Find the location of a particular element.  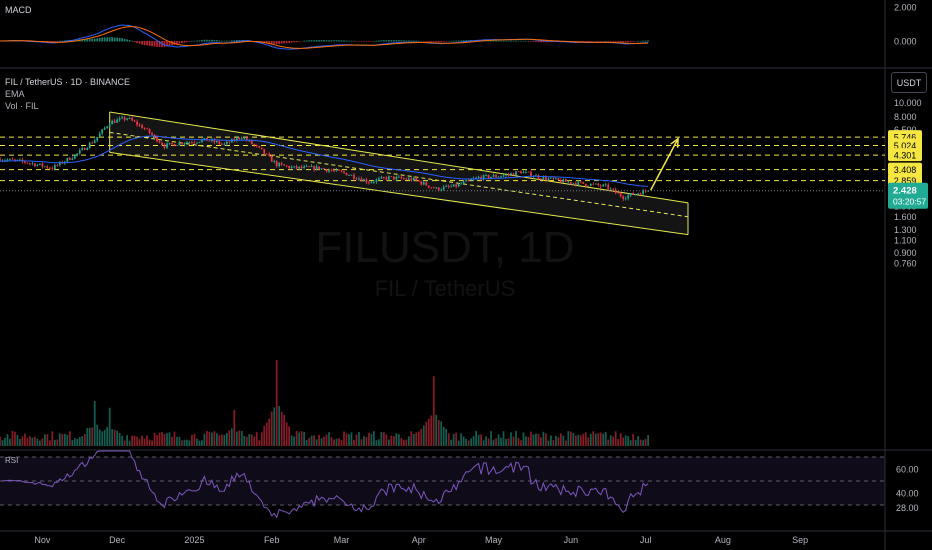

price-tick-label: 8.000 is located at coordinates (905, 117).